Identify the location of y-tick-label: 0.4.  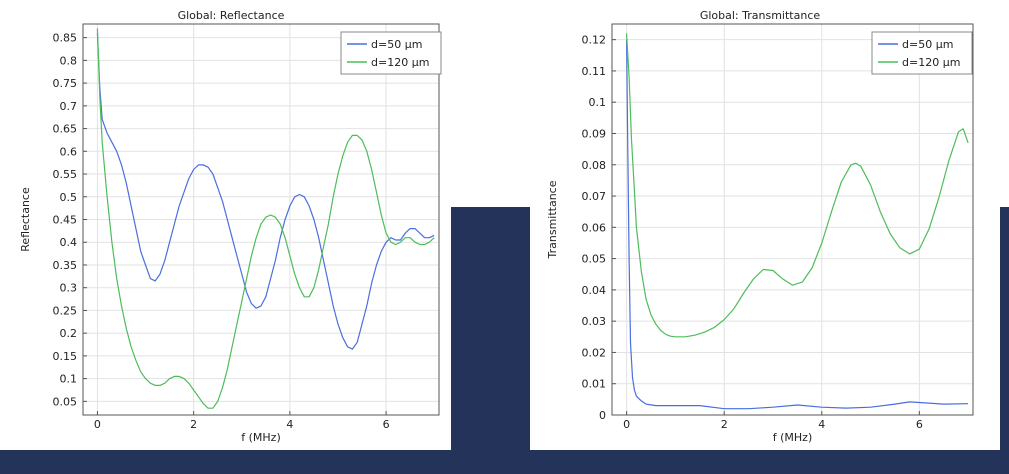
(69, 242).